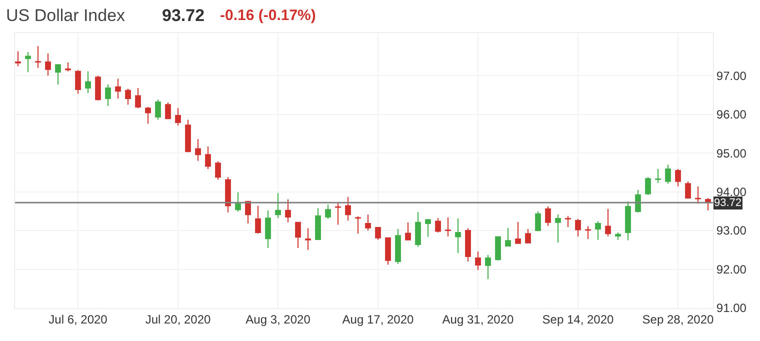 Image resolution: width=760 pixels, height=341 pixels. What do you see at coordinates (78, 319) in the screenshot?
I see `x-tick-label: Jul 6, 2020` at bounding box center [78, 319].